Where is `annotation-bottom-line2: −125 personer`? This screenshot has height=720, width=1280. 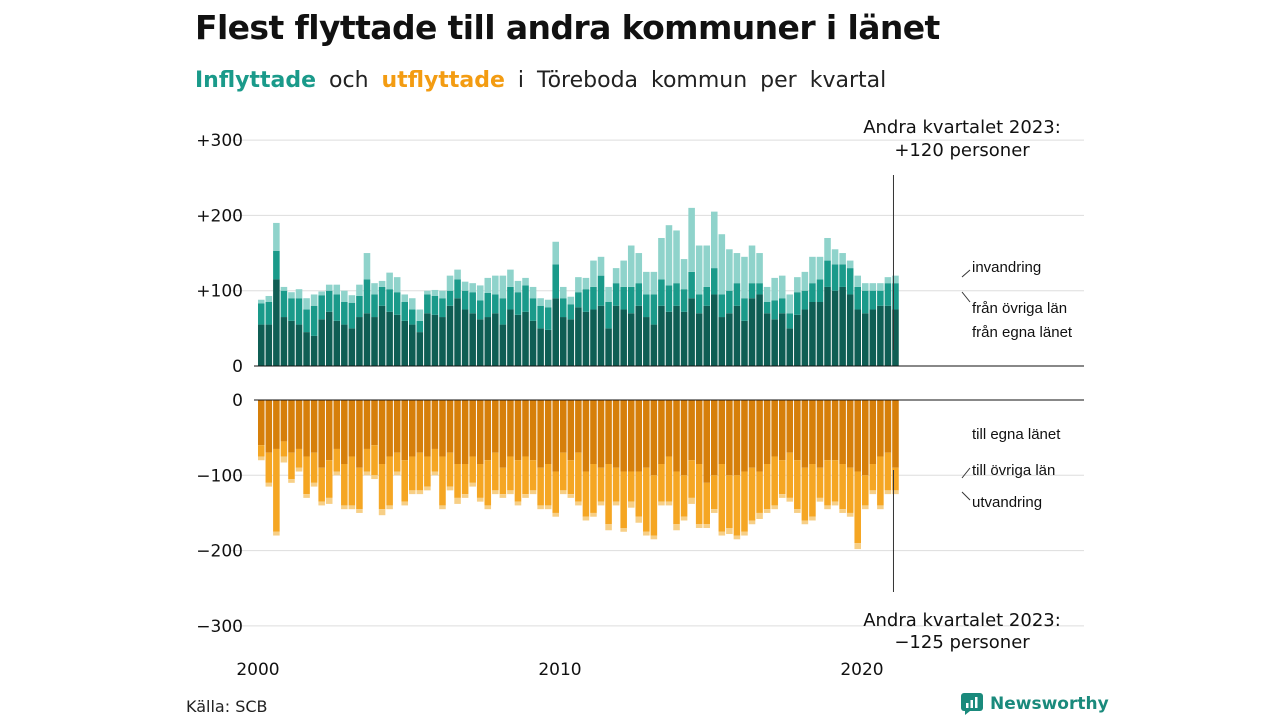 annotation-bottom-line2: −125 personer is located at coordinates (962, 642).